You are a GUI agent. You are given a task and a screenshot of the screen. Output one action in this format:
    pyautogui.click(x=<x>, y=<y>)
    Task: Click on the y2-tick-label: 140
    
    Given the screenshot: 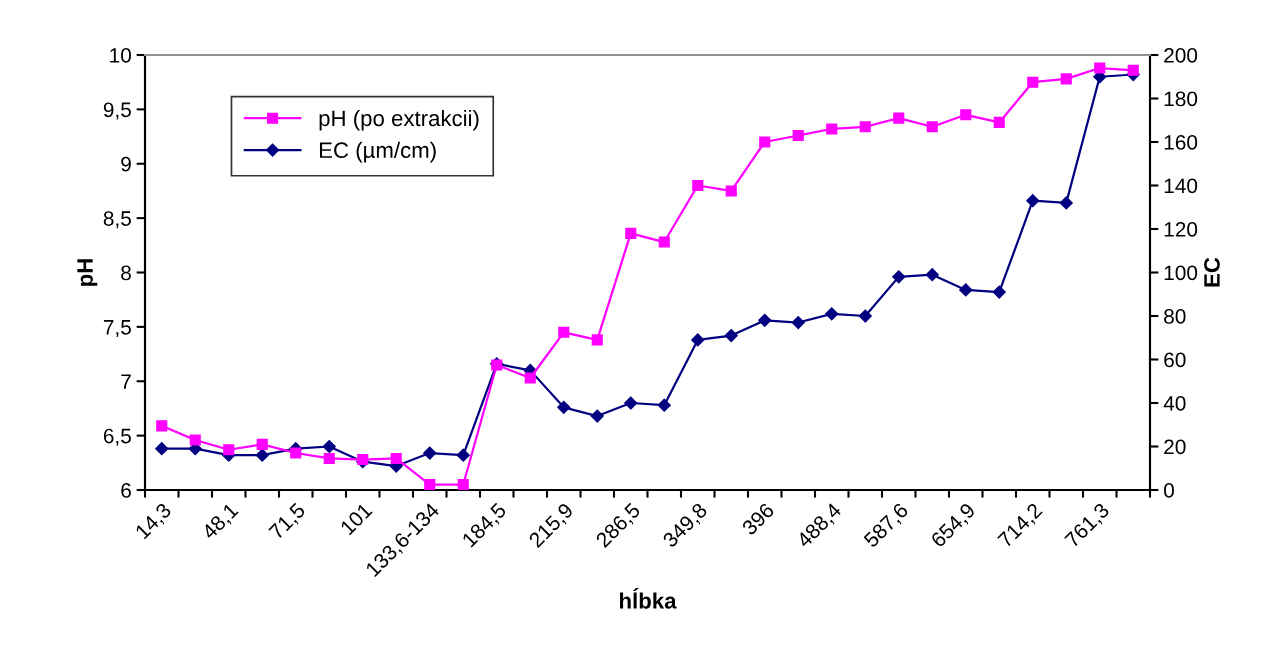 What is the action you would take?
    pyautogui.click(x=1181, y=186)
    